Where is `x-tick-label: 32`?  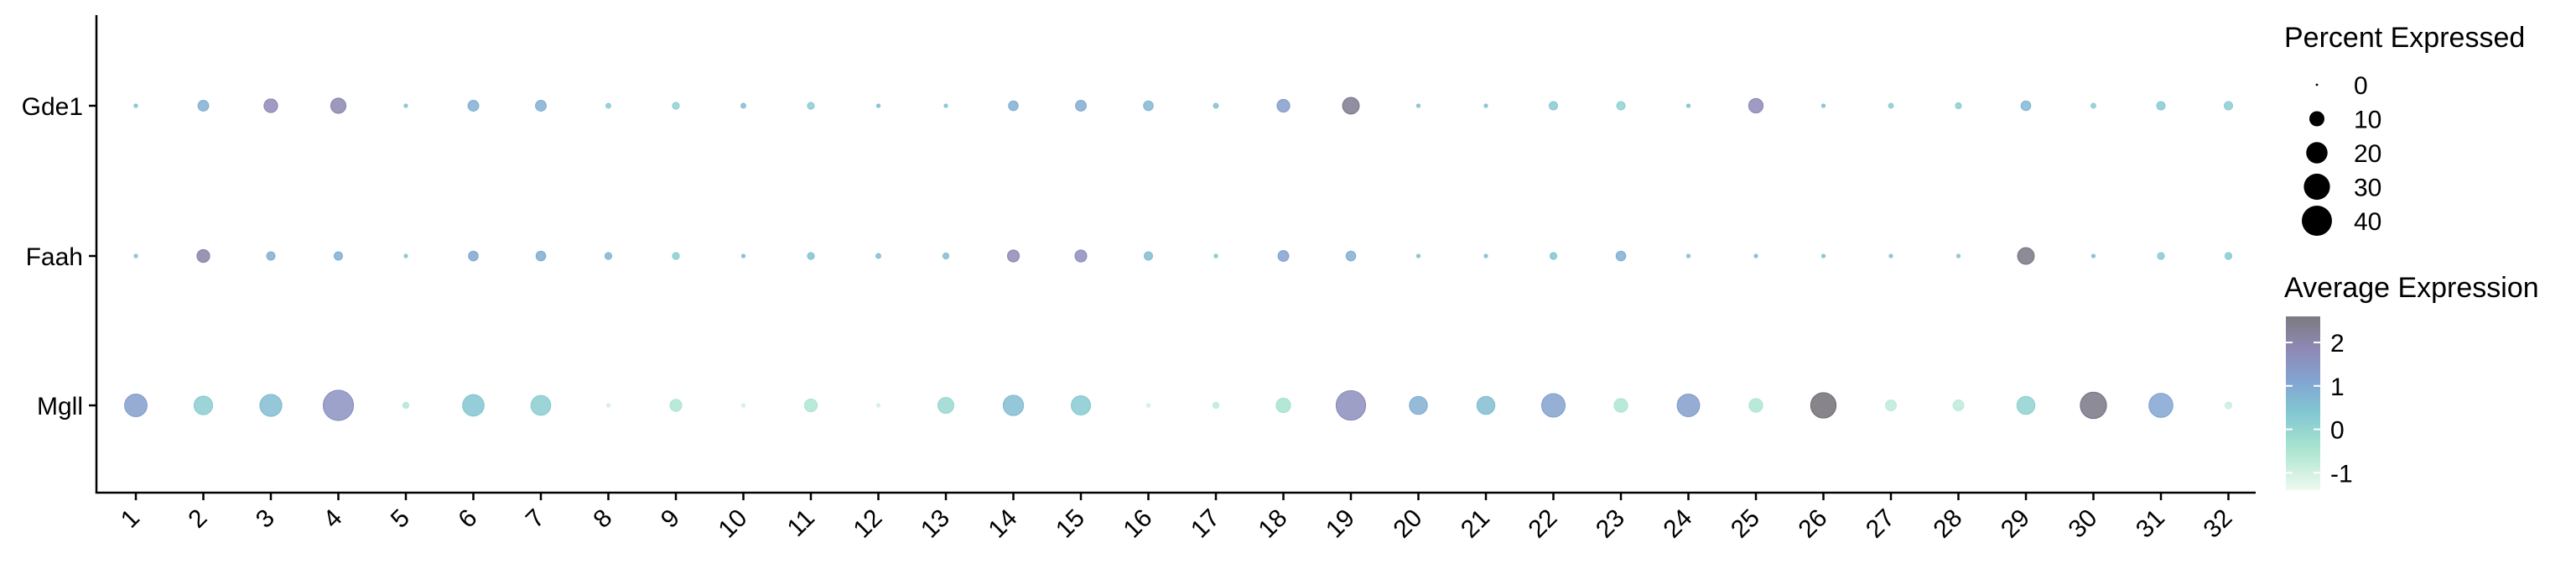
x-tick-label: 32 is located at coordinates (2218, 524).